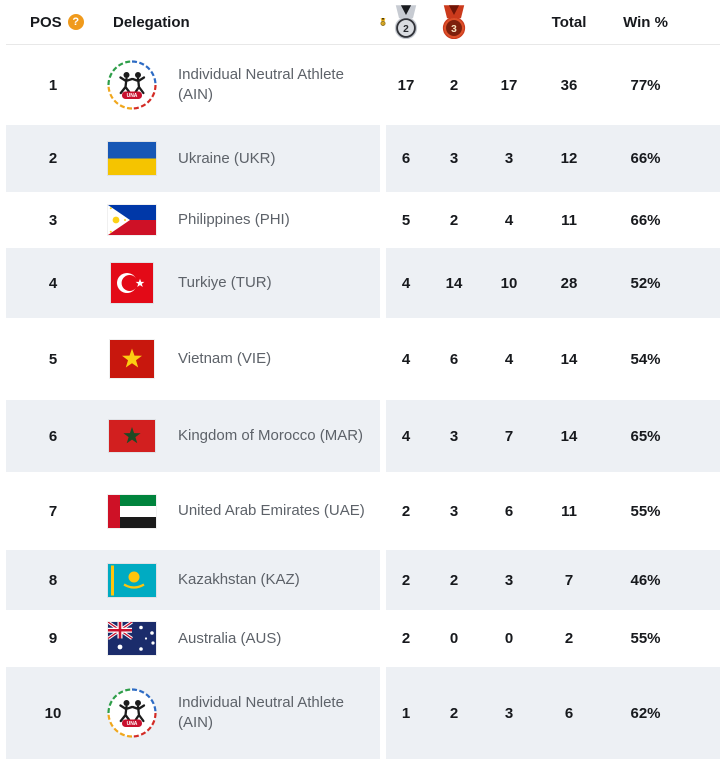  What do you see at coordinates (363, 220) in the screenshot?
I see `table-row: 3 Philippines (PHI) 5 2 4 11 66%` at bounding box center [363, 220].